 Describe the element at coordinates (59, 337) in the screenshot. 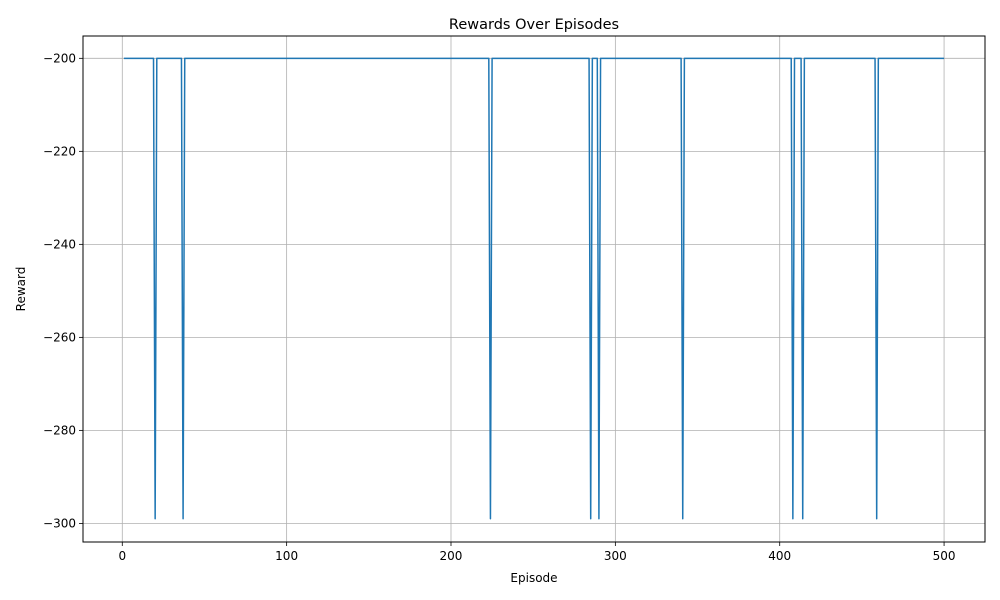

I see `y-tick-label: −260` at that location.